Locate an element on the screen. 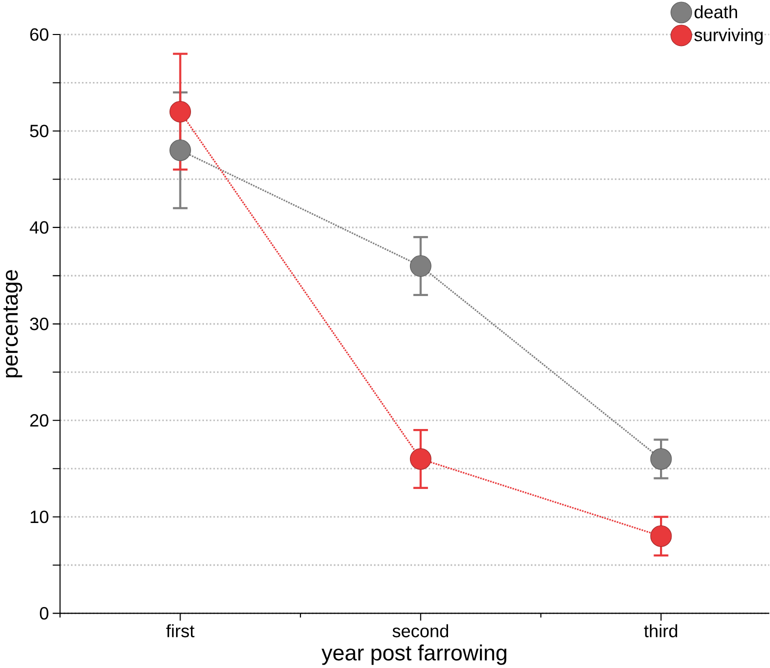 The image size is (770, 668). x-tick-label: first is located at coordinates (180, 631).